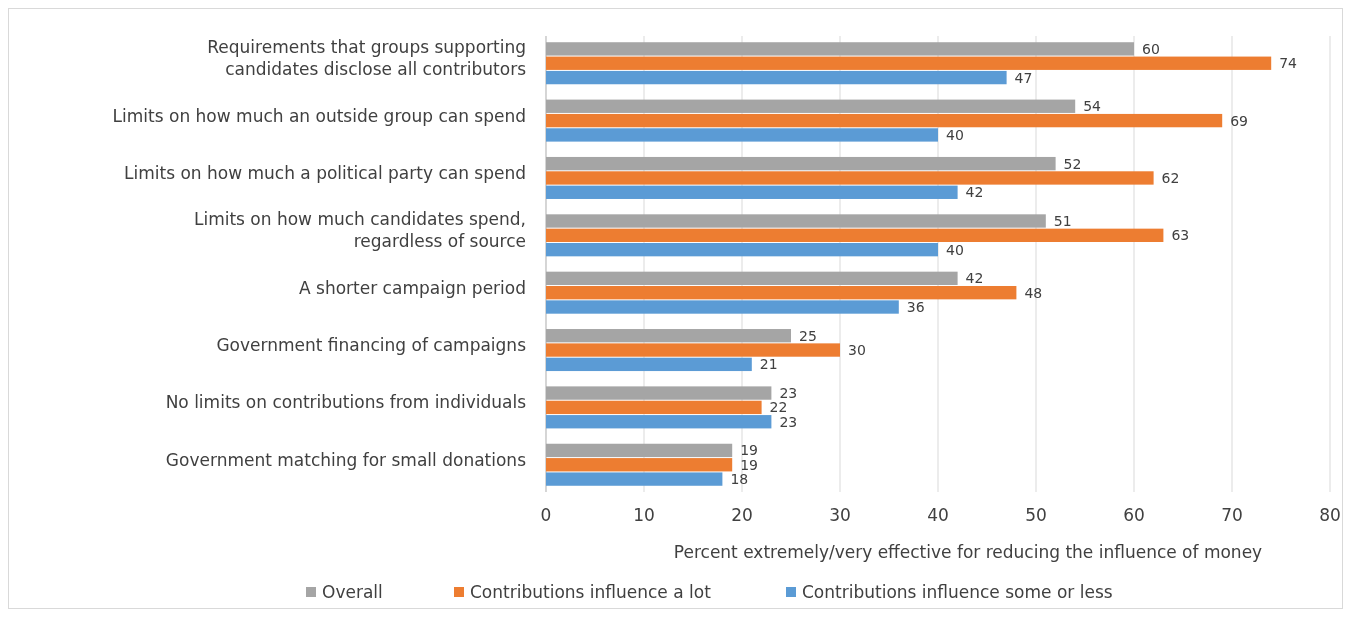 The width and height of the screenshot is (1351, 617). Describe the element at coordinates (346, 459) in the screenshot. I see `y-tick-label: Government matching for small donations` at that location.